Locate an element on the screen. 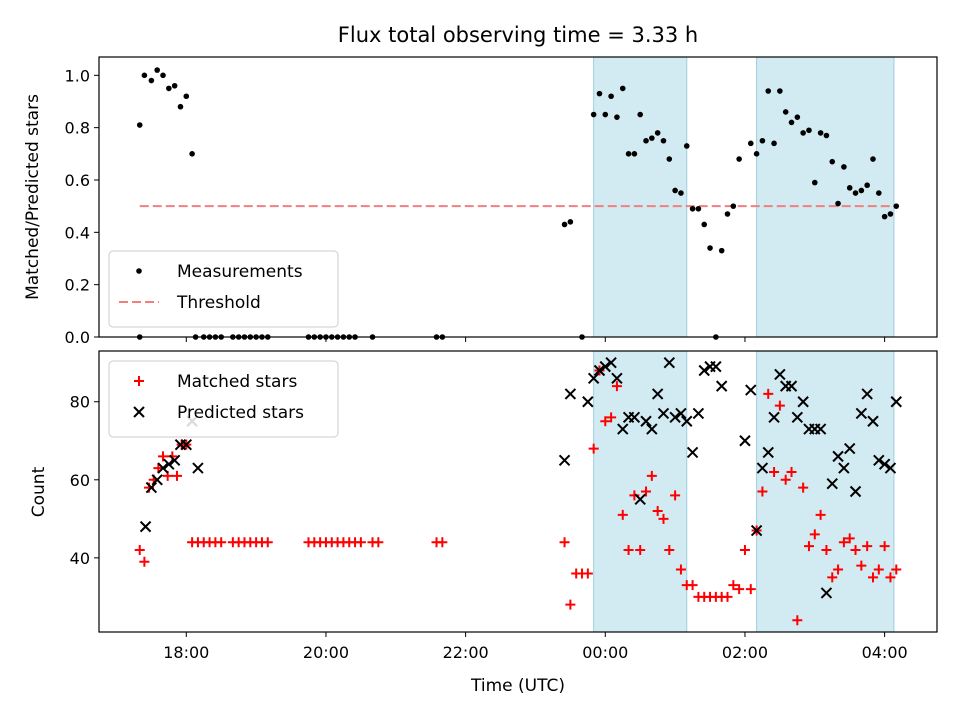 The width and height of the screenshot is (960, 724). y-tick-label: 0.6 is located at coordinates (77, 180).